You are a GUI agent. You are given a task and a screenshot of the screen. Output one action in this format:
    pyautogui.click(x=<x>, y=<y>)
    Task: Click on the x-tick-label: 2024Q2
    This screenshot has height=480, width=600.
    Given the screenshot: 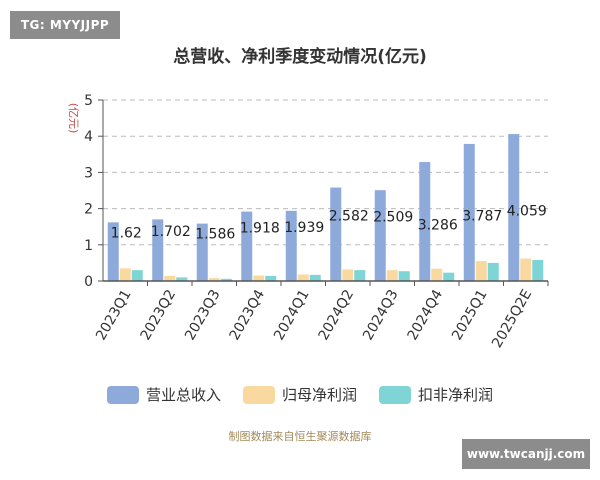 What is the action you would take?
    pyautogui.click(x=337, y=315)
    